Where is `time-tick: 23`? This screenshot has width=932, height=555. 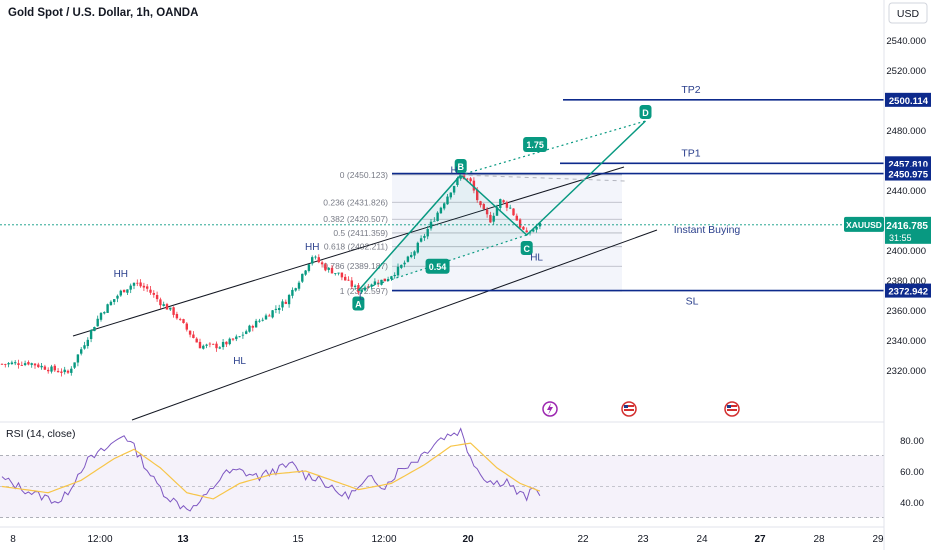 time-tick: 23 is located at coordinates (643, 539).